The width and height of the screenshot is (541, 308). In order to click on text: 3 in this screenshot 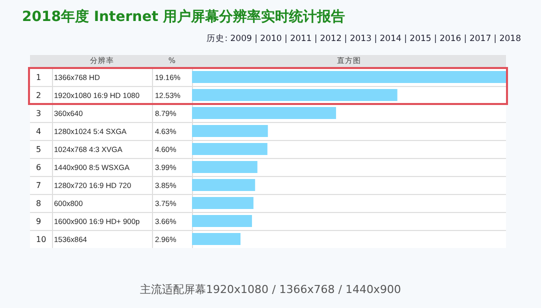, I will do `click(39, 113)`.